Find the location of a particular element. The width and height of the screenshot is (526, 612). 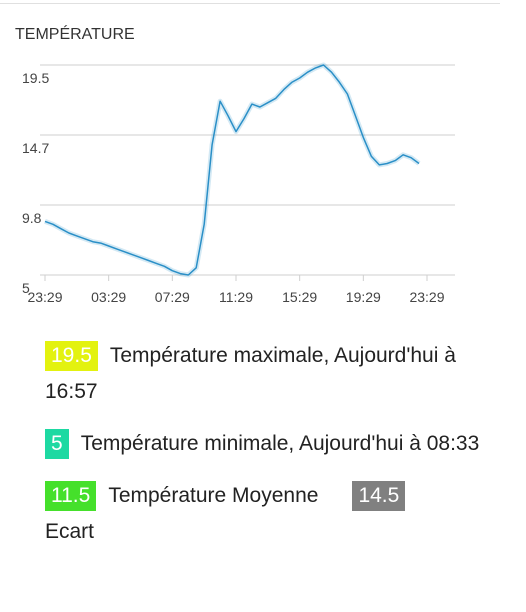

value-badge: 5 is located at coordinates (57, 444).